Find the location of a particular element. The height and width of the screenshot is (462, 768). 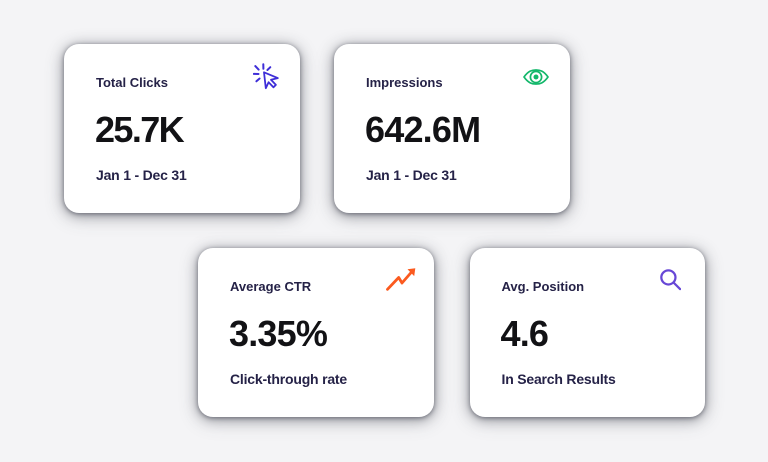

card-title: Total Clicks is located at coordinates (132, 82).